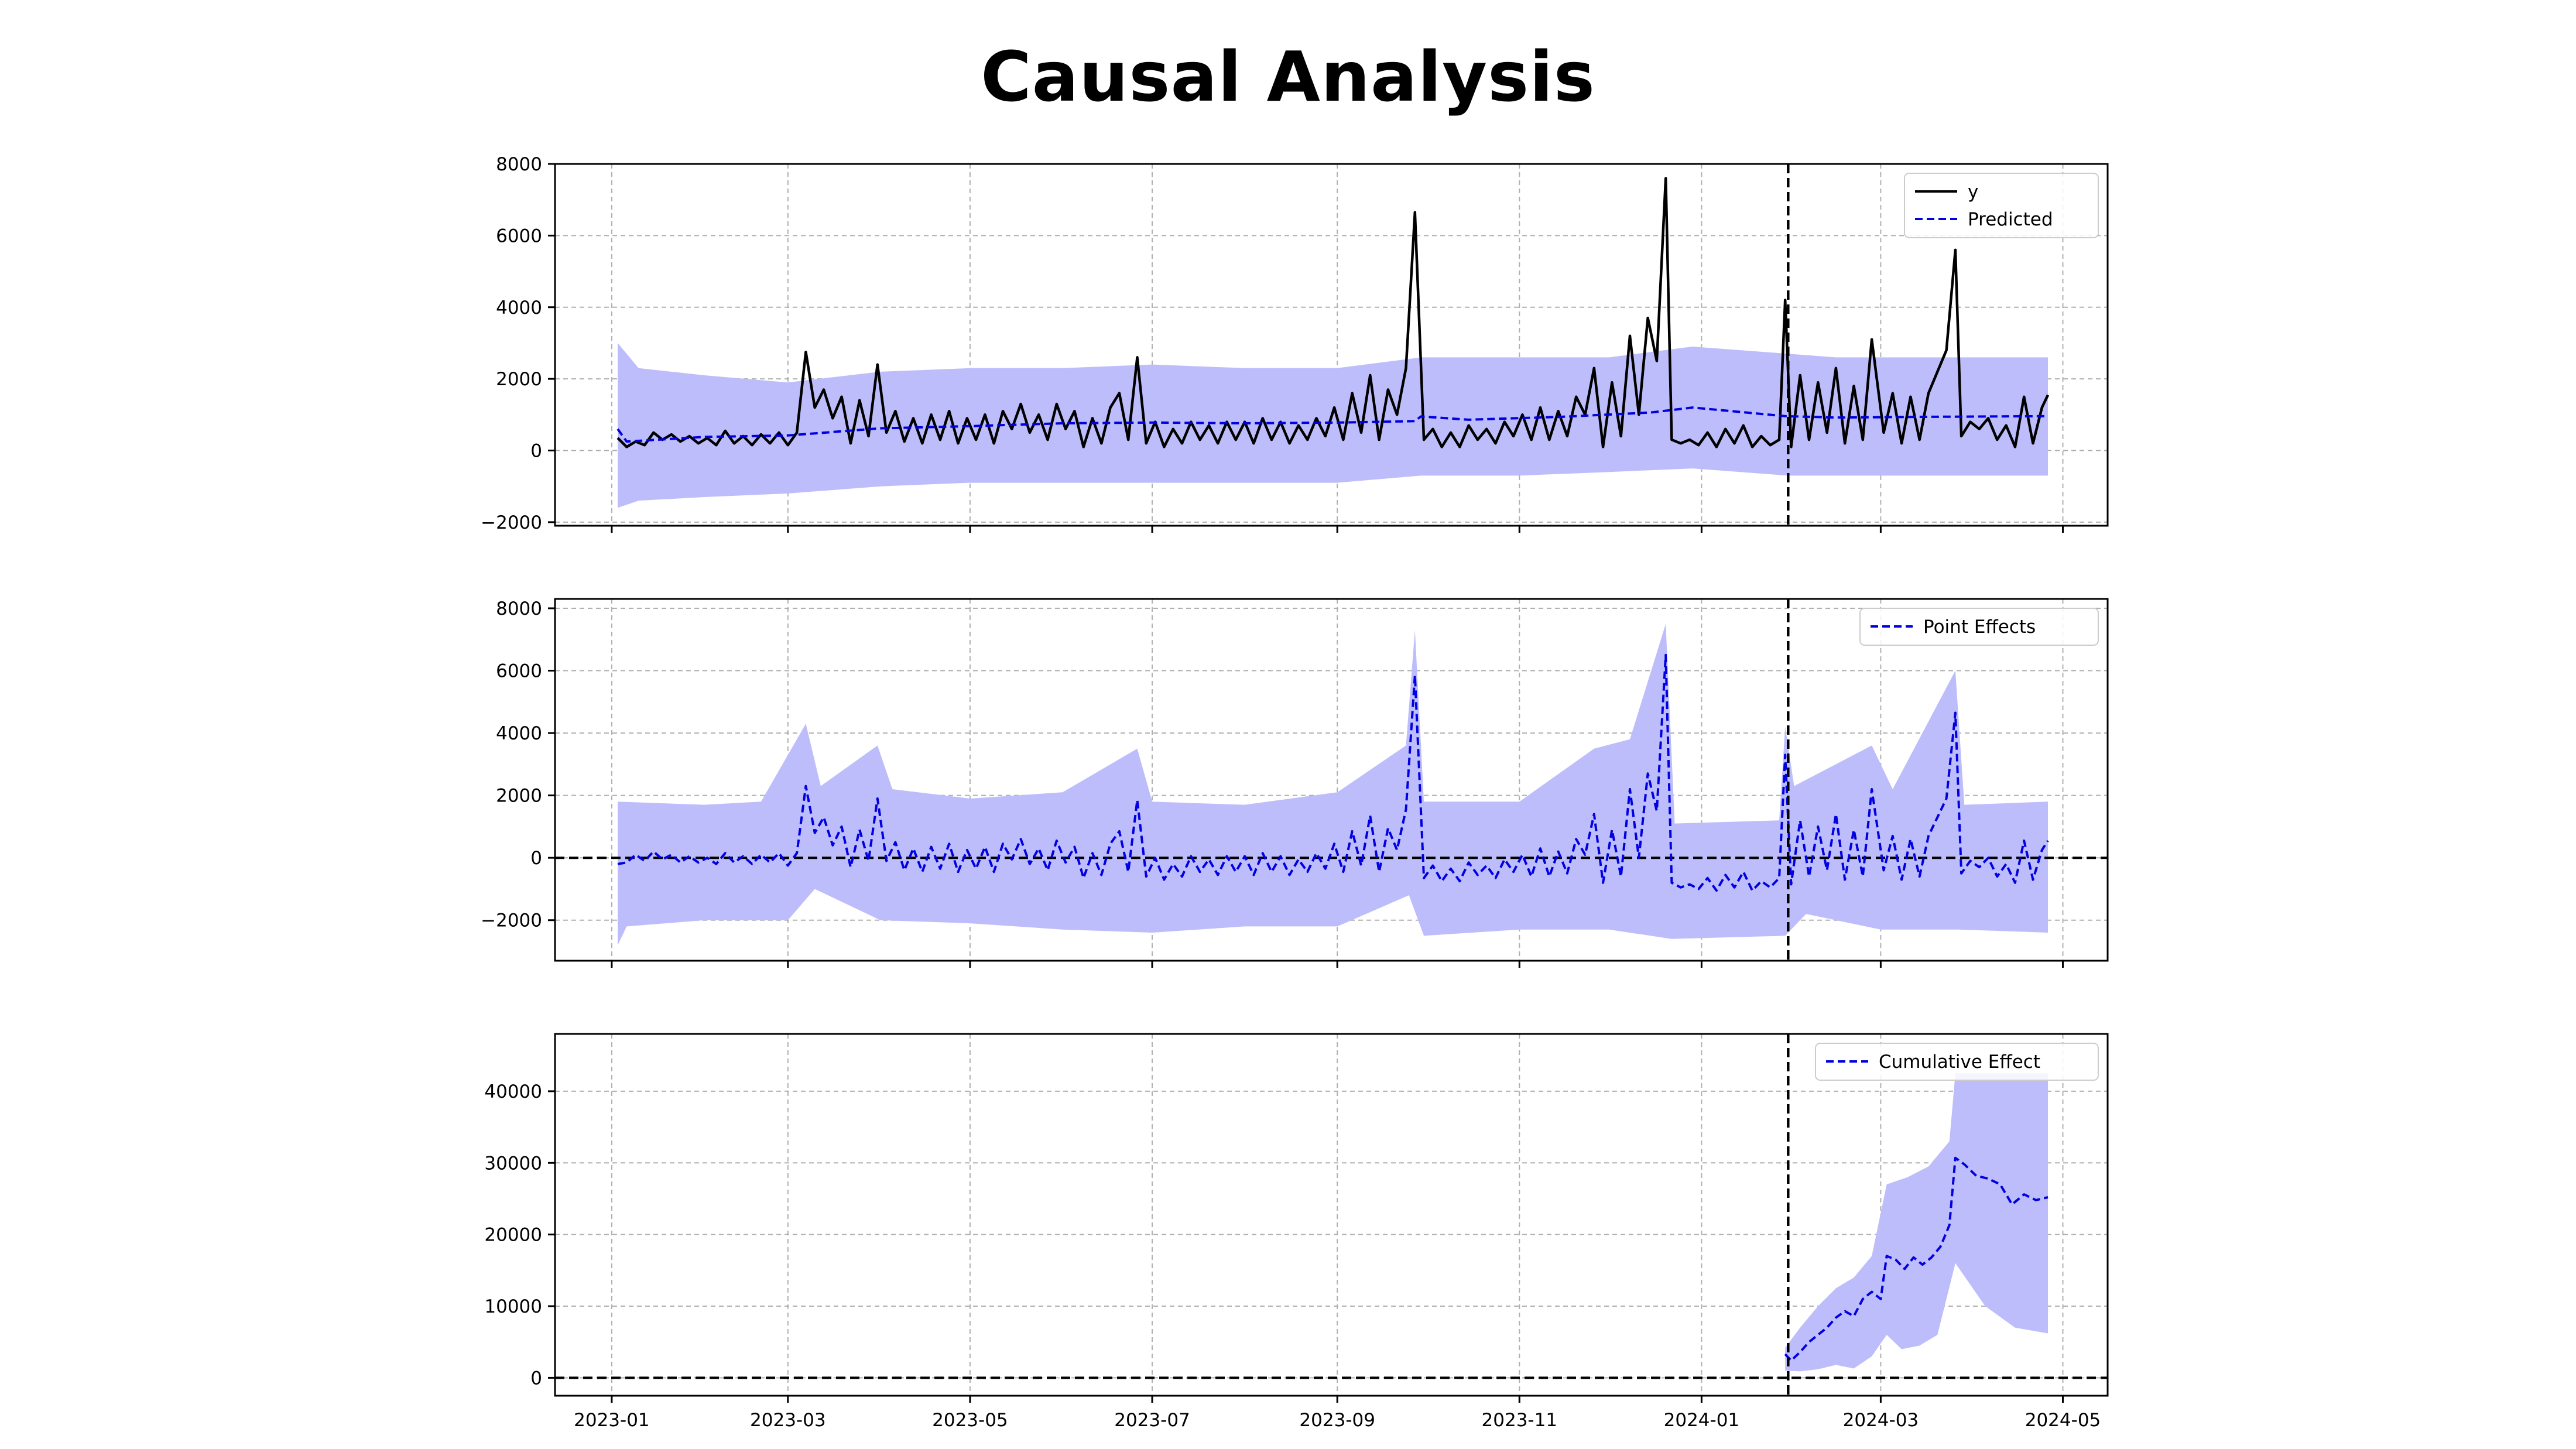  What do you see at coordinates (1152, 1420) in the screenshot?
I see `x-tick-label: 2023-07` at bounding box center [1152, 1420].